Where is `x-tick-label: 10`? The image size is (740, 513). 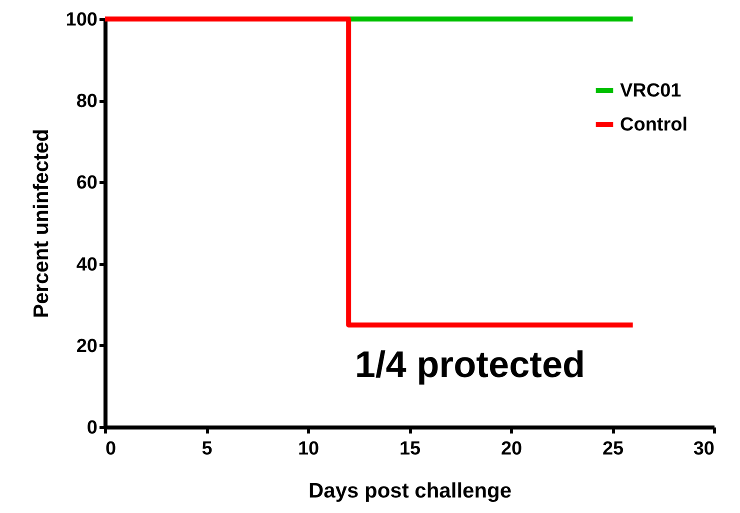
x-tick-label: 10 is located at coordinates (309, 449).